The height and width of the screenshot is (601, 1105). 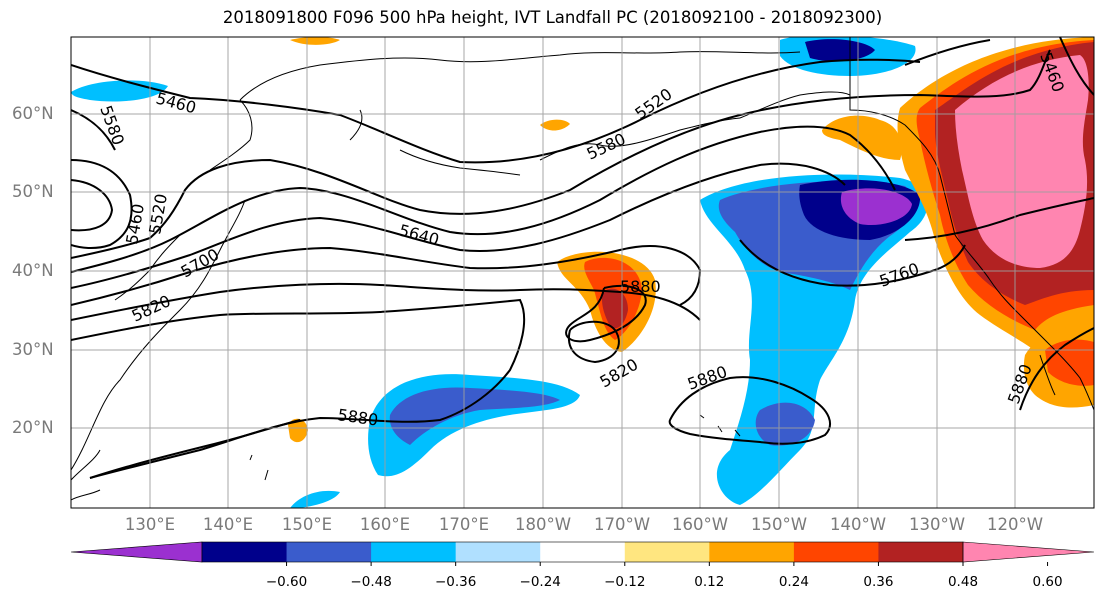 What do you see at coordinates (749, 410) in the screenshot?
I see `contour-5880-mid` at bounding box center [749, 410].